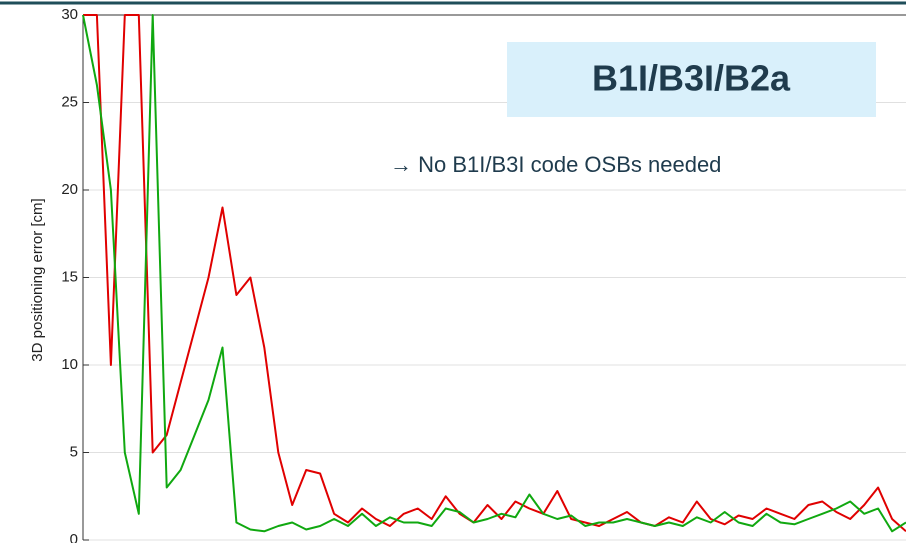 Image resolution: width=906 pixels, height=543 pixels. What do you see at coordinates (69, 14) in the screenshot?
I see `y-tick-label: 30` at bounding box center [69, 14].